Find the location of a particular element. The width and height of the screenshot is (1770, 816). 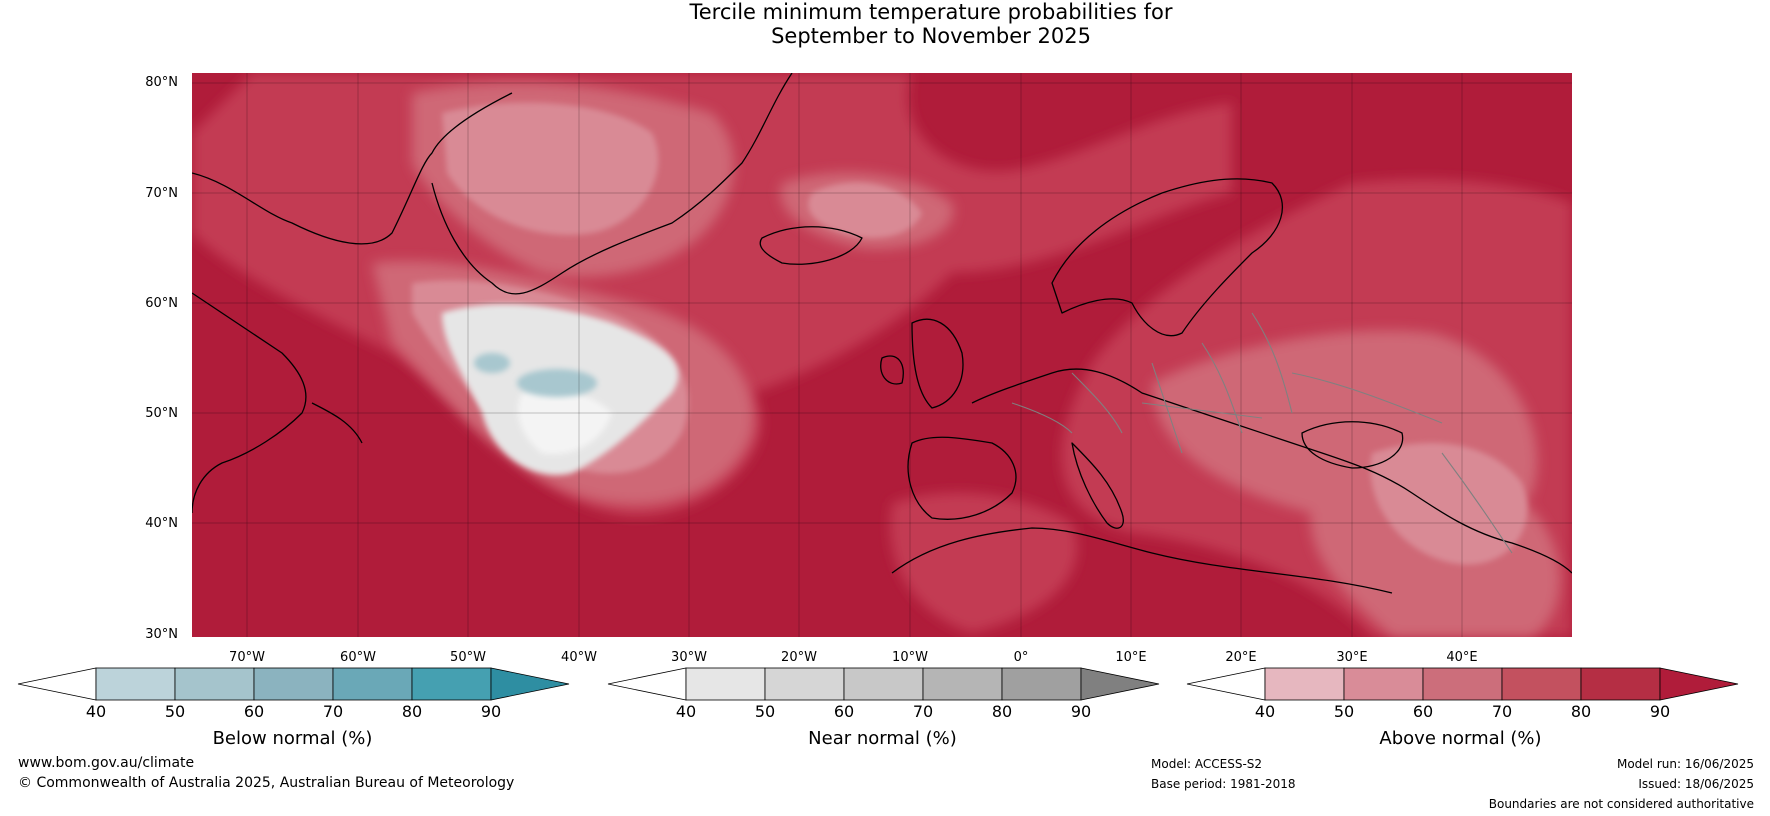

near-normal-zone-white is located at coordinates (565, 421).